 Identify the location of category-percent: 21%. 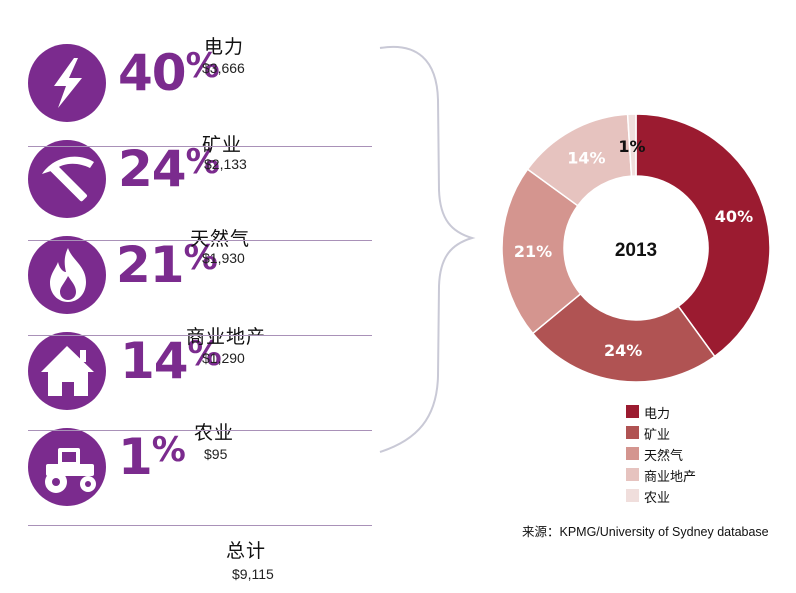
(167, 265).